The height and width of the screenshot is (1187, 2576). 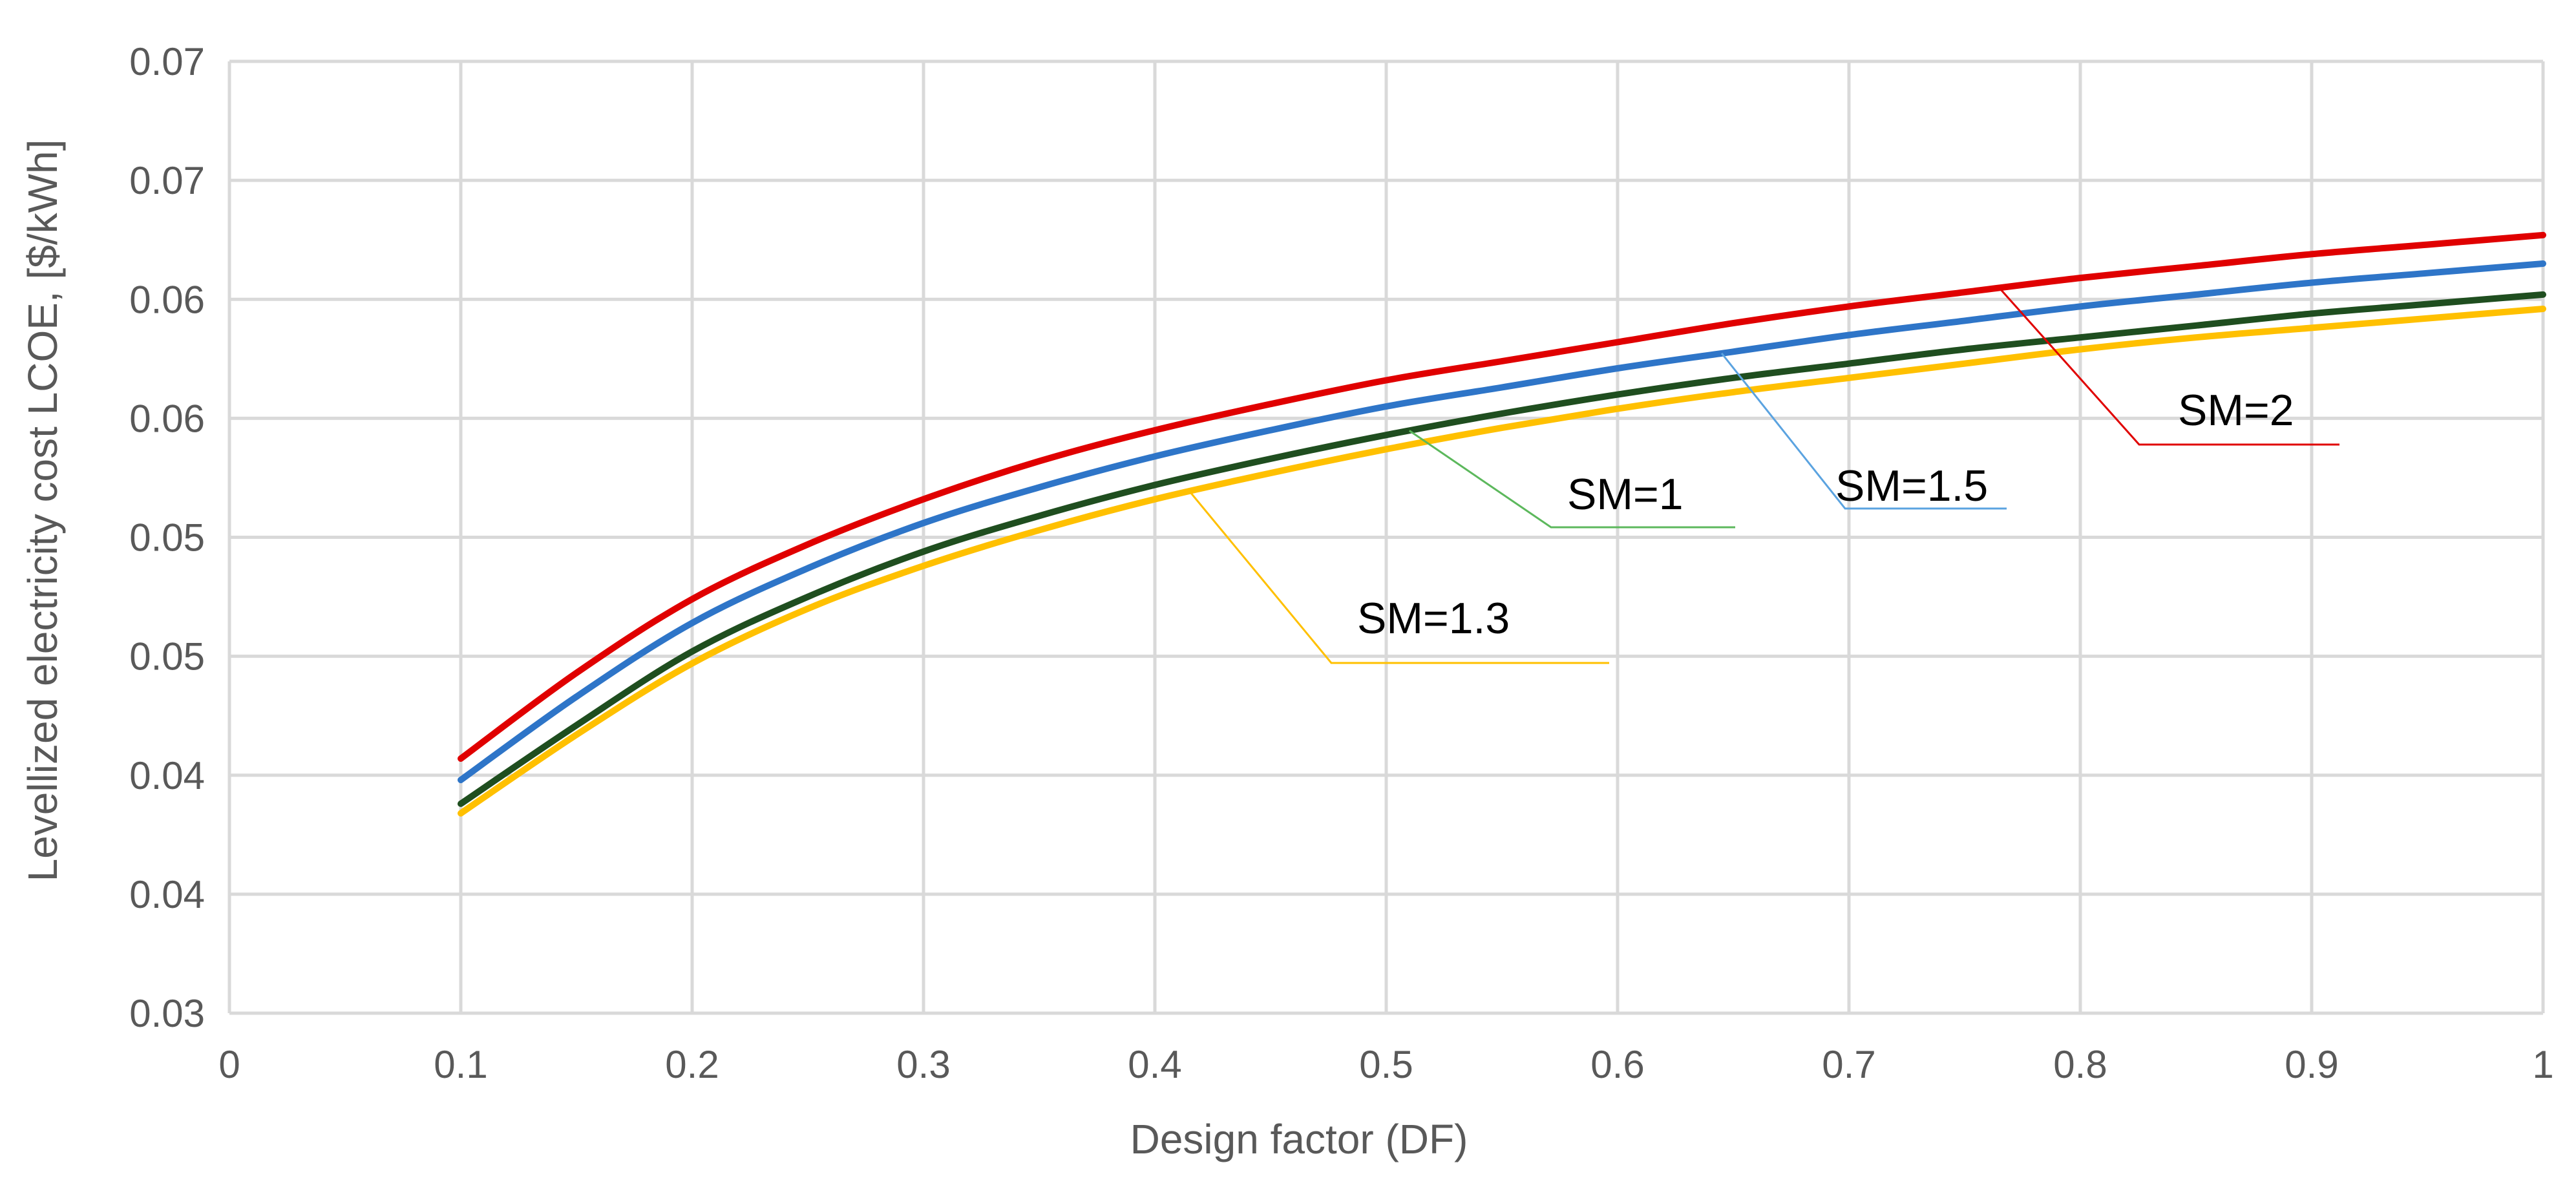 What do you see at coordinates (1154, 1064) in the screenshot?
I see `x-tick-label: 0.4` at bounding box center [1154, 1064].